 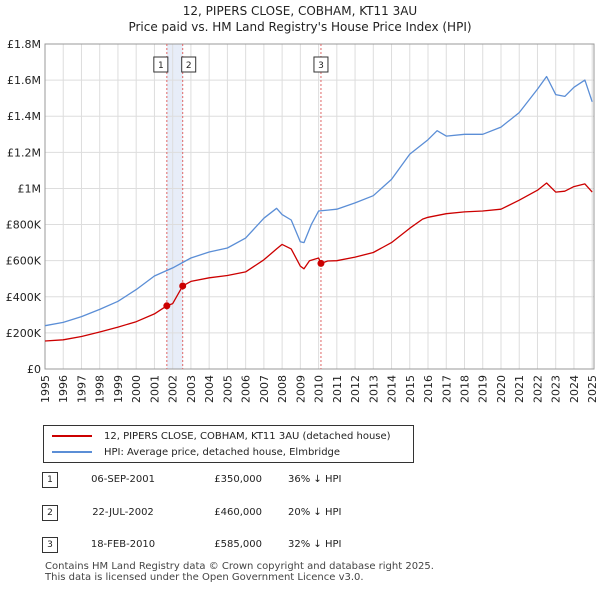 What do you see at coordinates (300, 11) in the screenshot?
I see `chart-title: 12, PIPERS CLOSE, COBHAM, KT11 3AU` at bounding box center [300, 11].